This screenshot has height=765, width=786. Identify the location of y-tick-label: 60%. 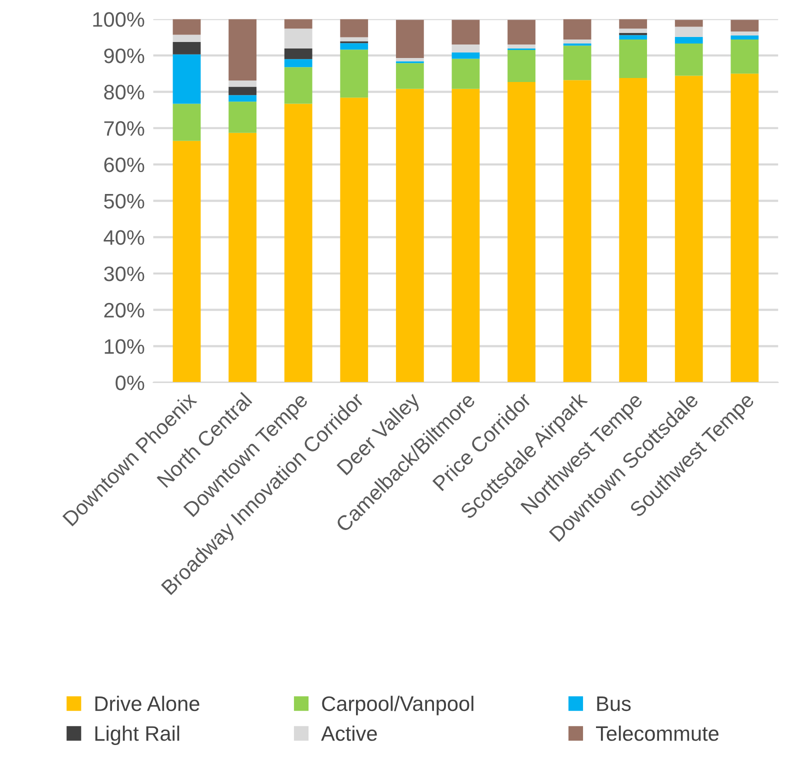
(124, 164).